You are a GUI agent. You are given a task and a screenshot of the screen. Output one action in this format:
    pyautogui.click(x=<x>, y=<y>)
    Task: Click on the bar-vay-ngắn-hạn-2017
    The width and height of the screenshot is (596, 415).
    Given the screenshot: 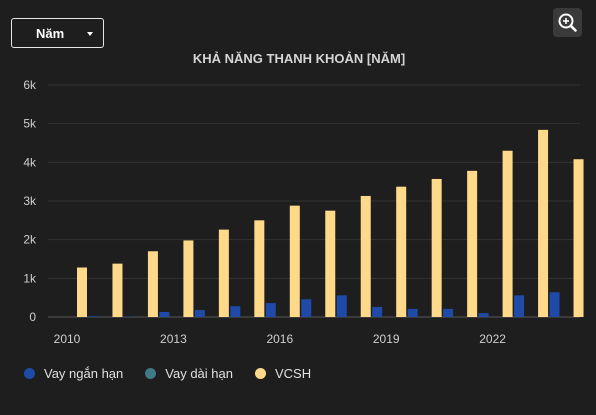 What is the action you would take?
    pyautogui.click(x=306, y=308)
    